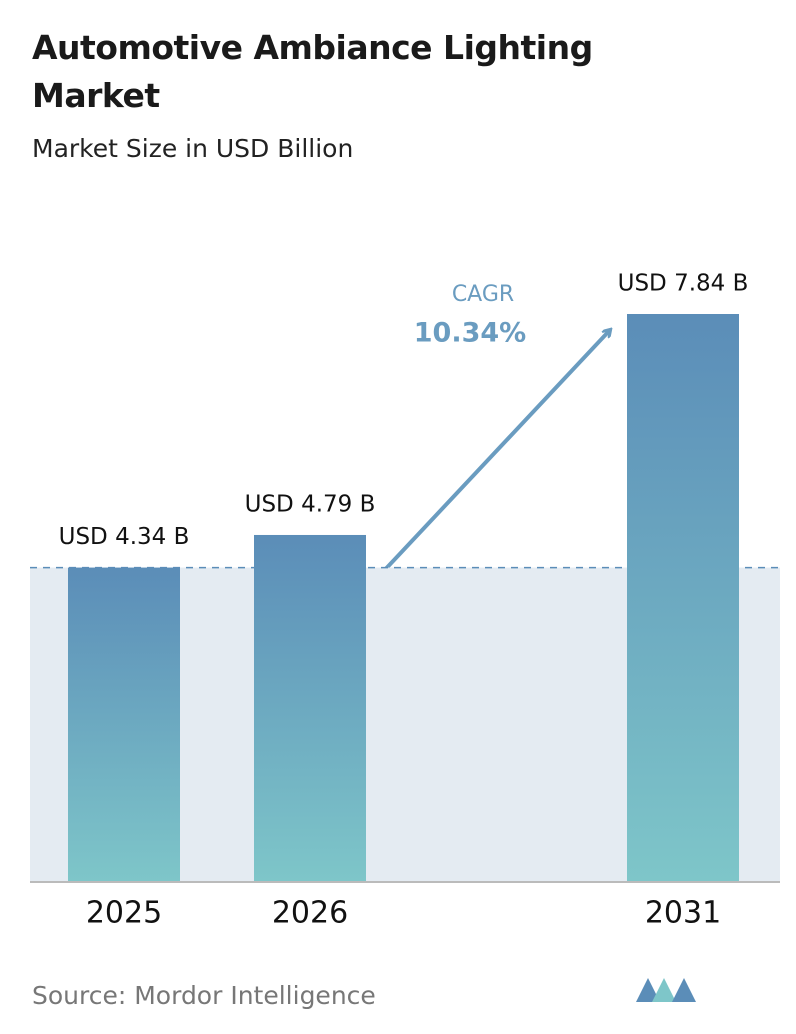  I want to click on x-tick-label: 2031, so click(683, 913).